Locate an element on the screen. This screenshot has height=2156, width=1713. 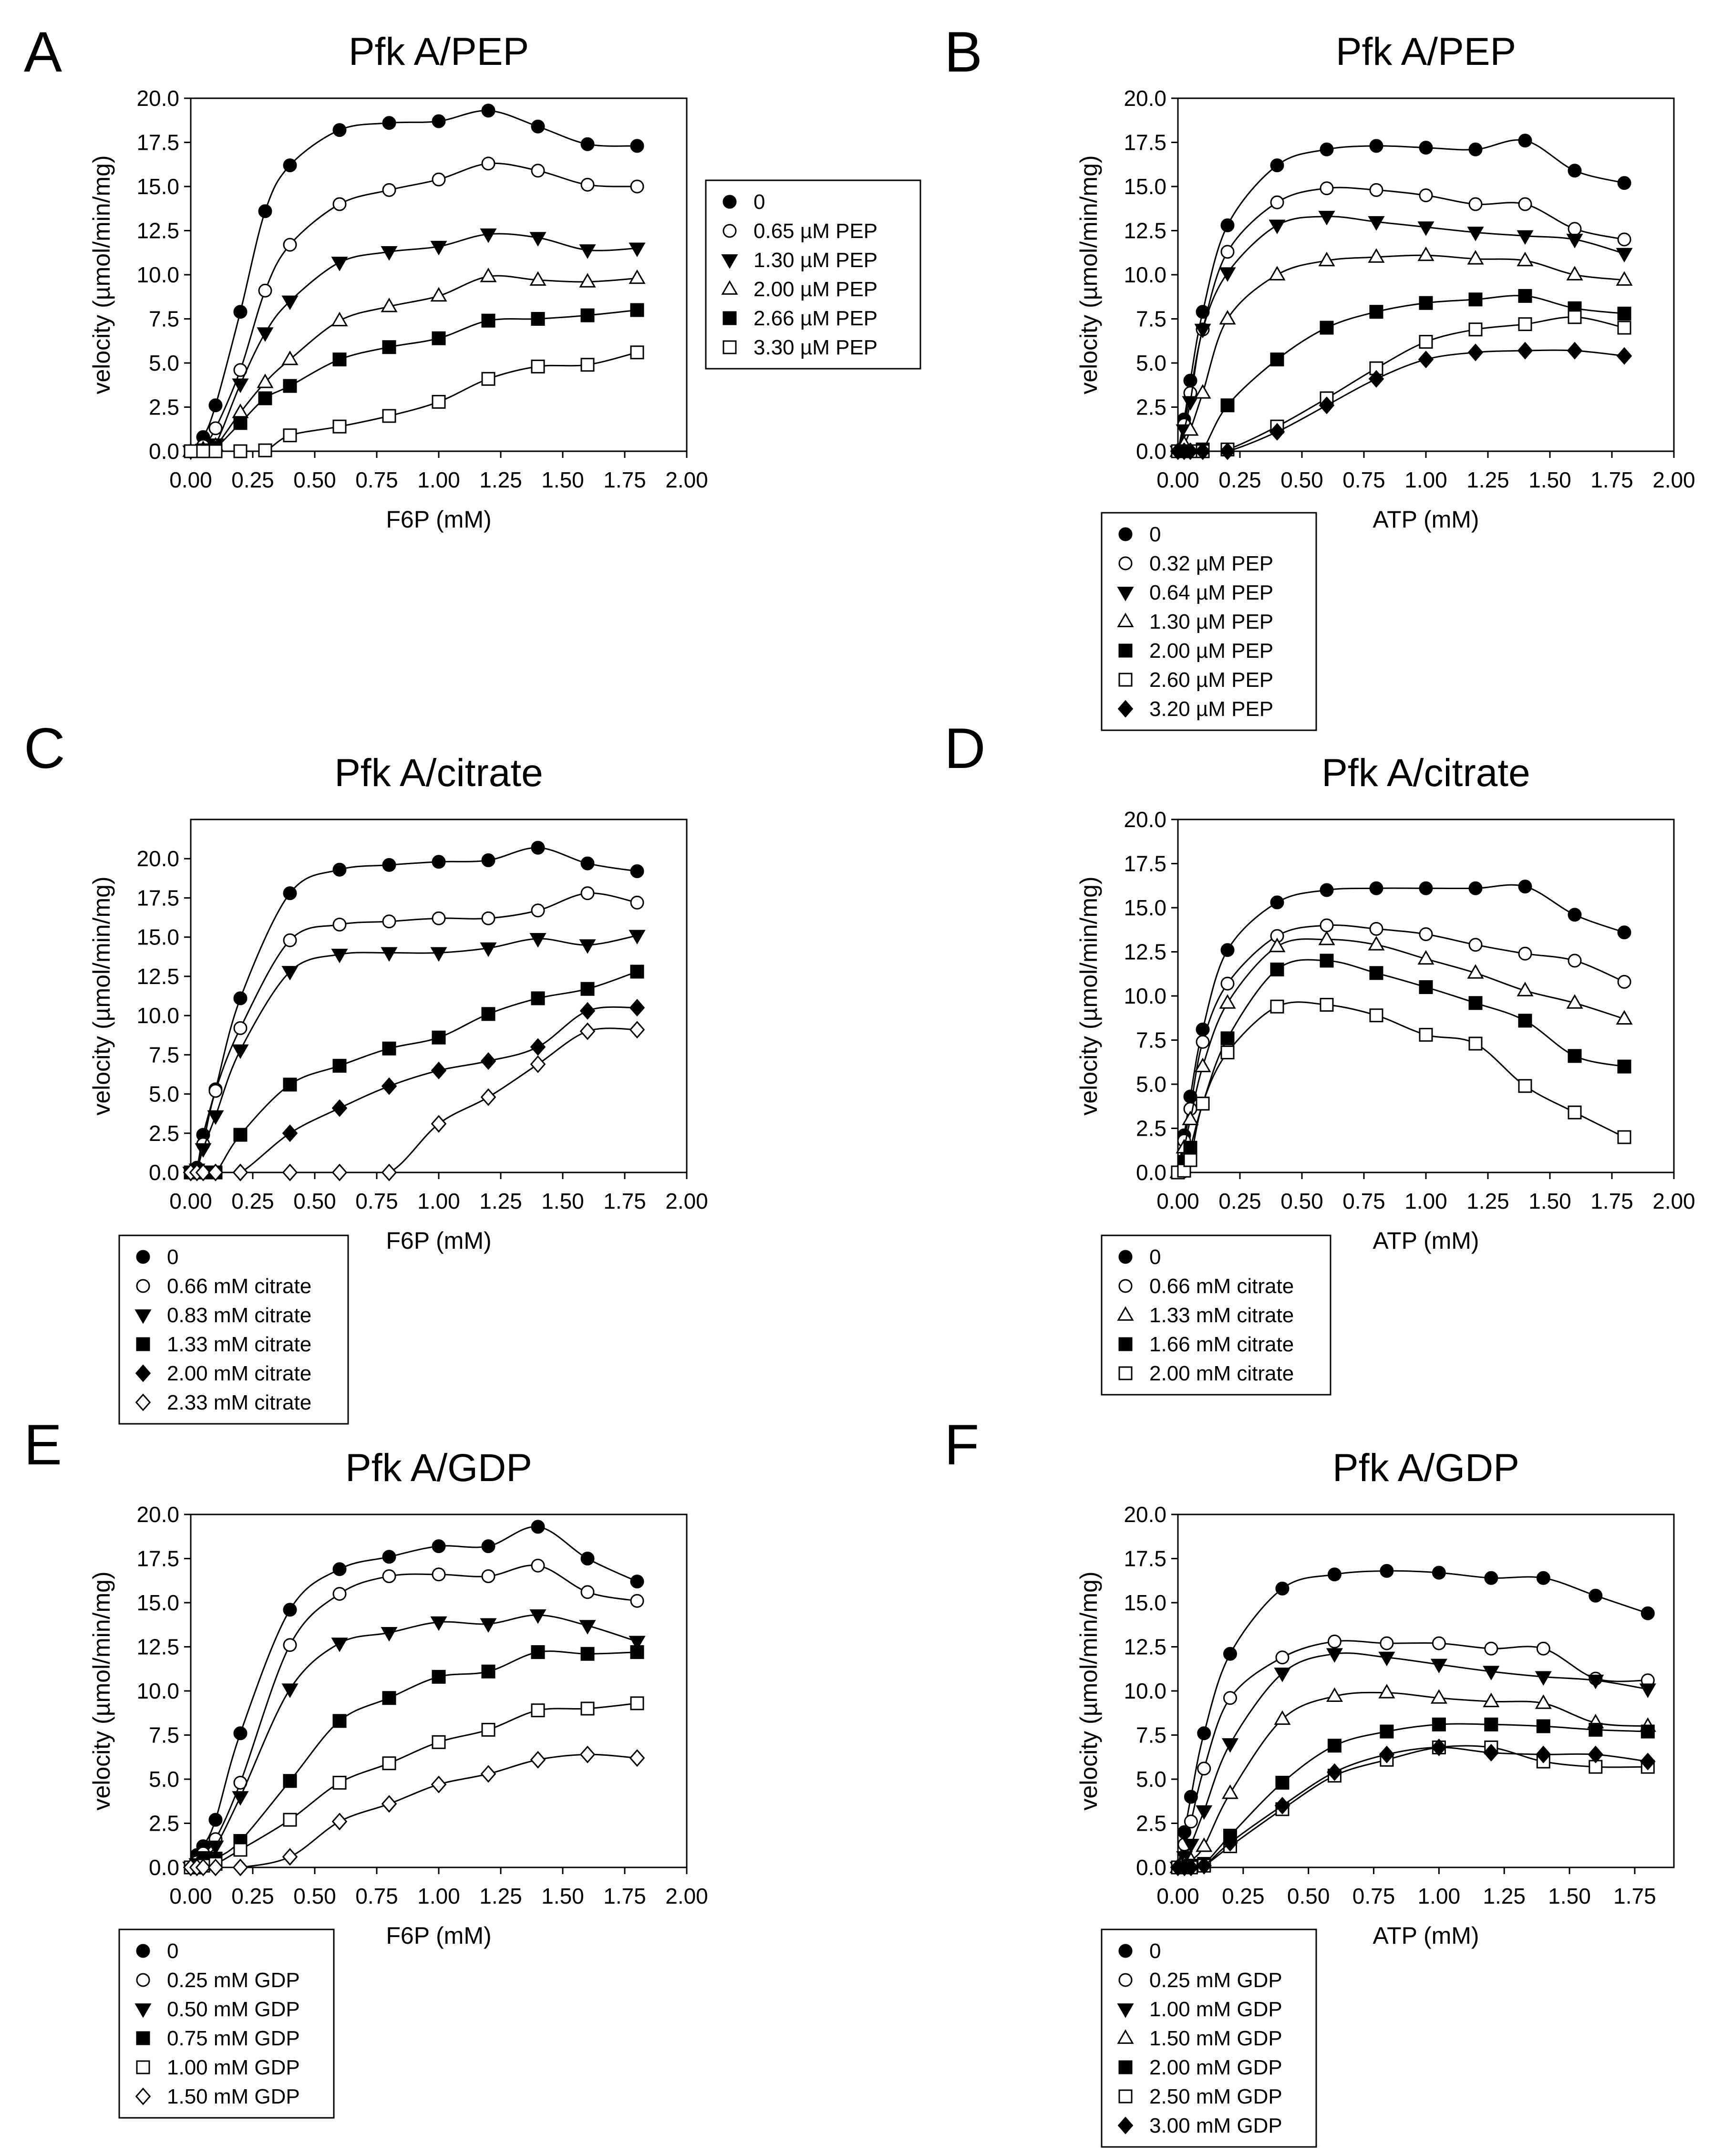
legend-label: 1.00 mM GDP is located at coordinates (234, 2067).